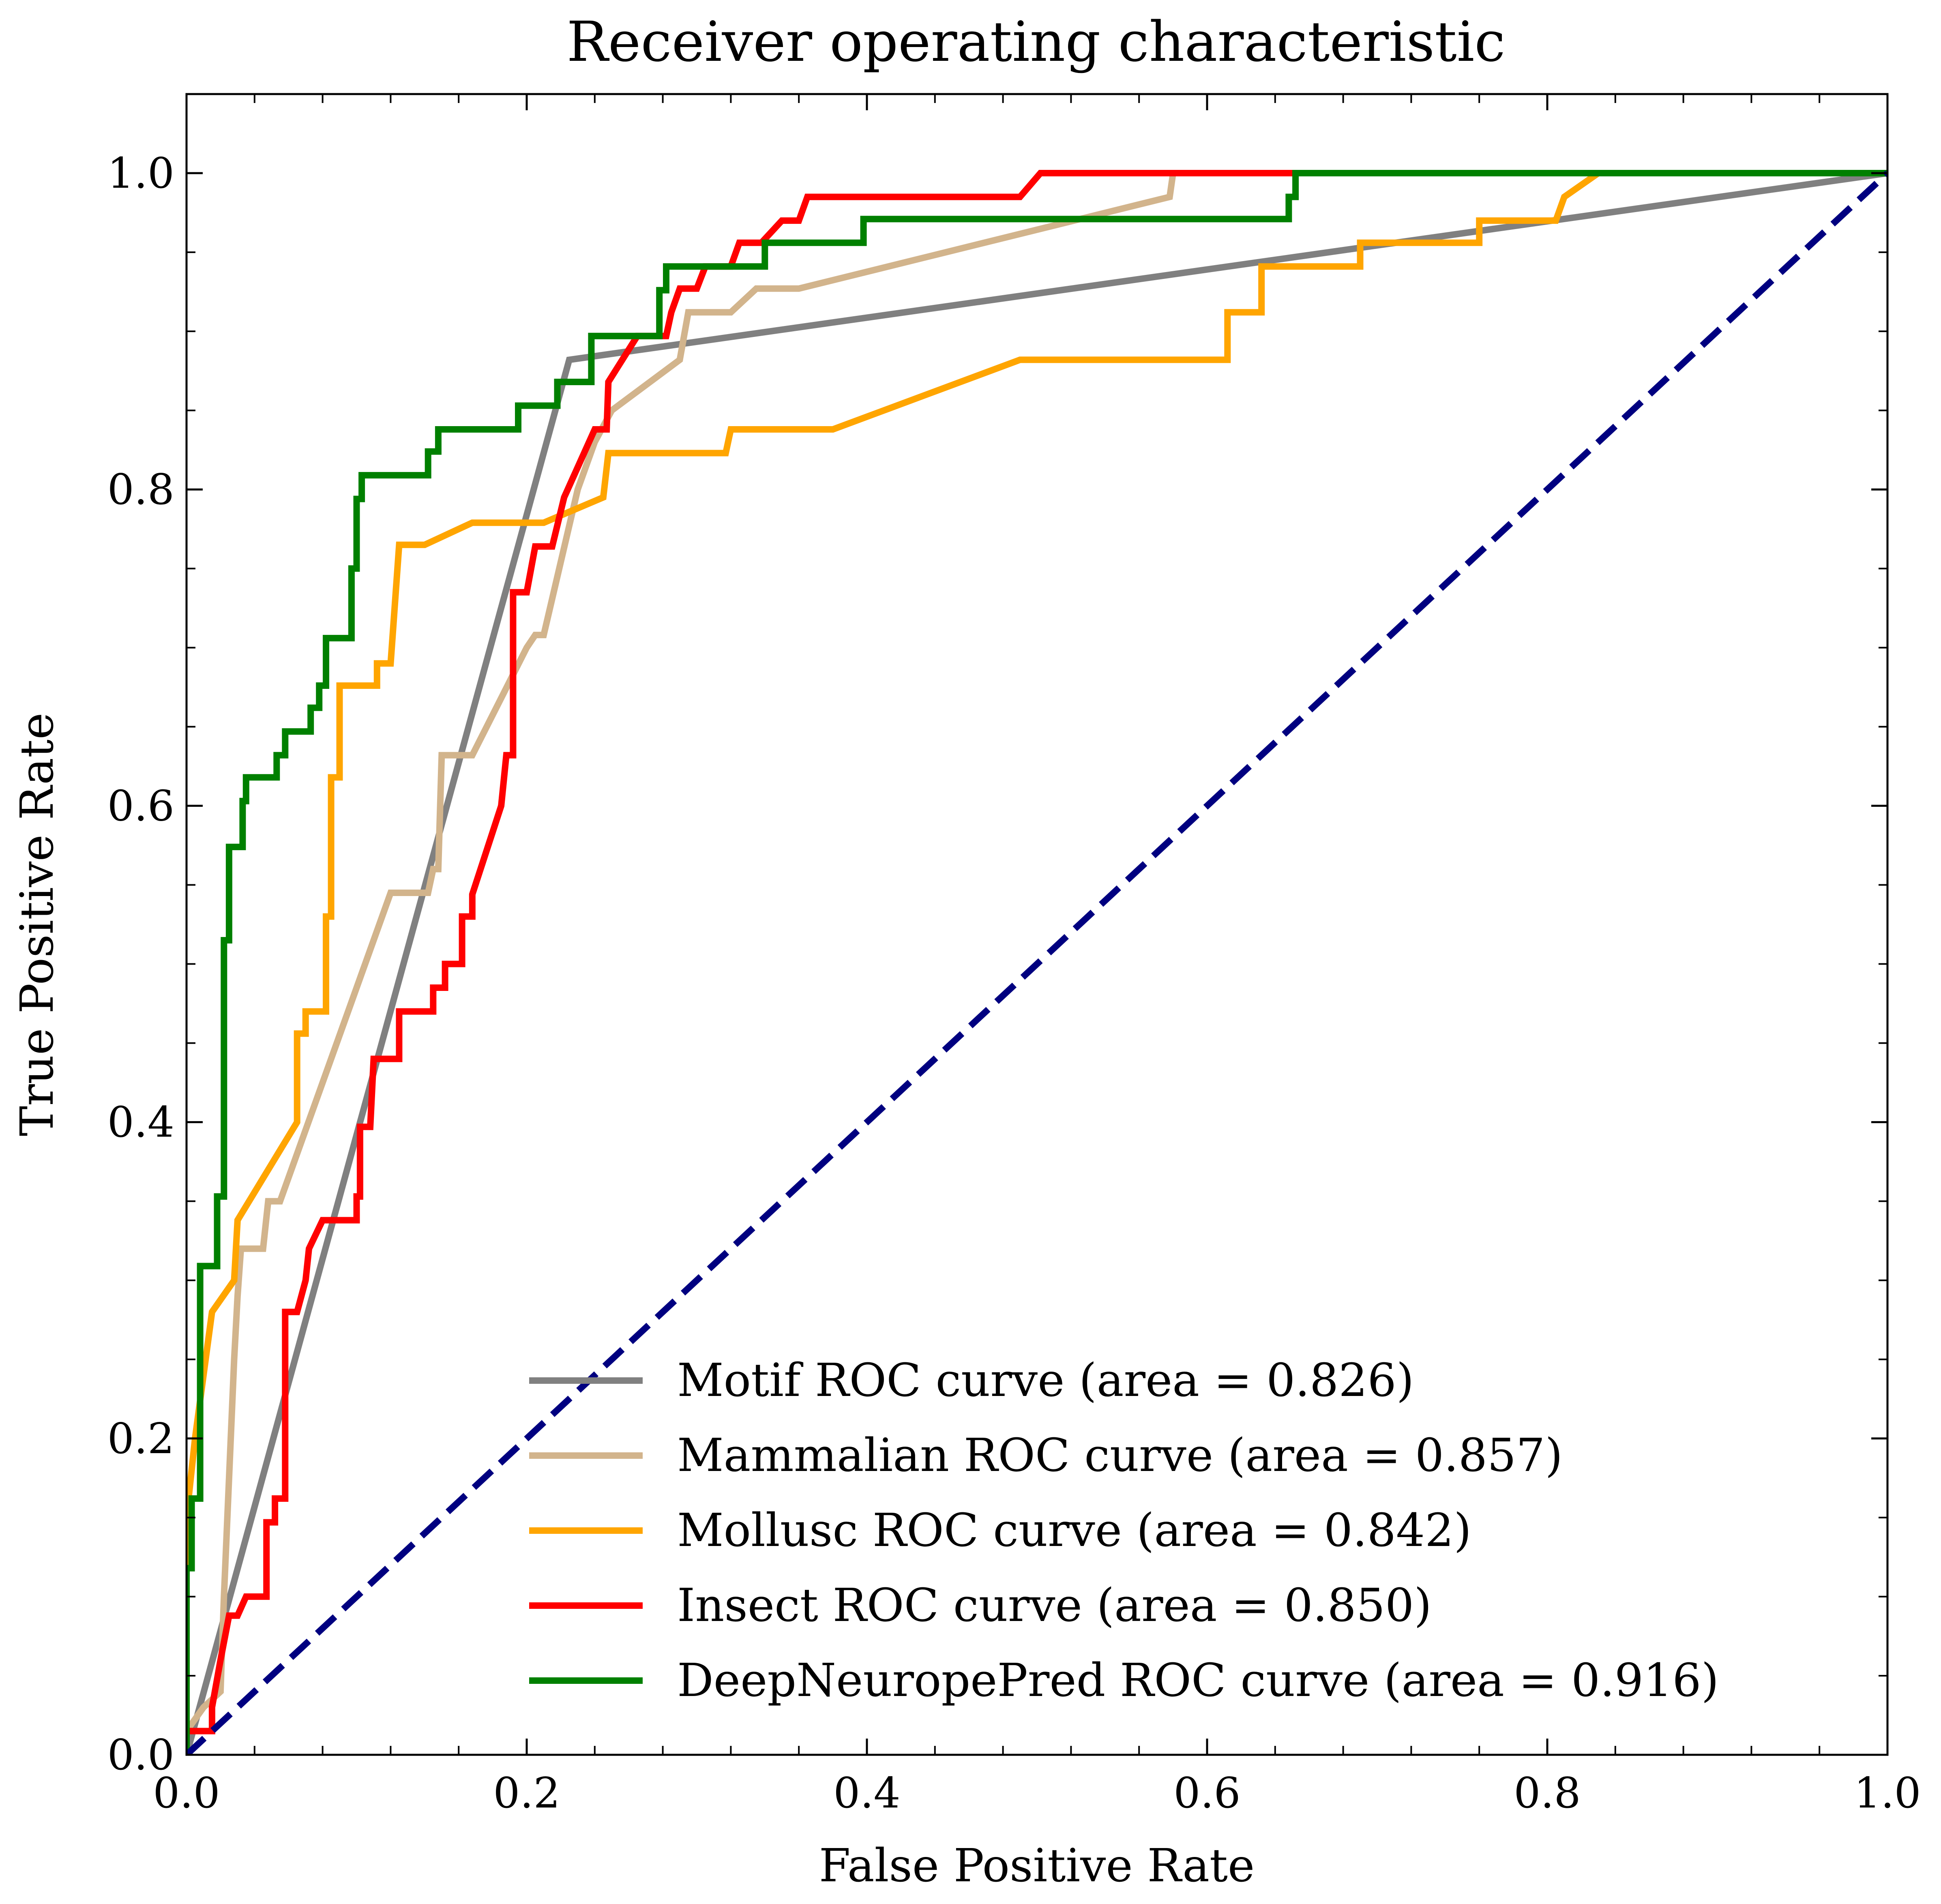 The image size is (1941, 1904). I want to click on x-tick-label: 0.8, so click(1548, 1793).